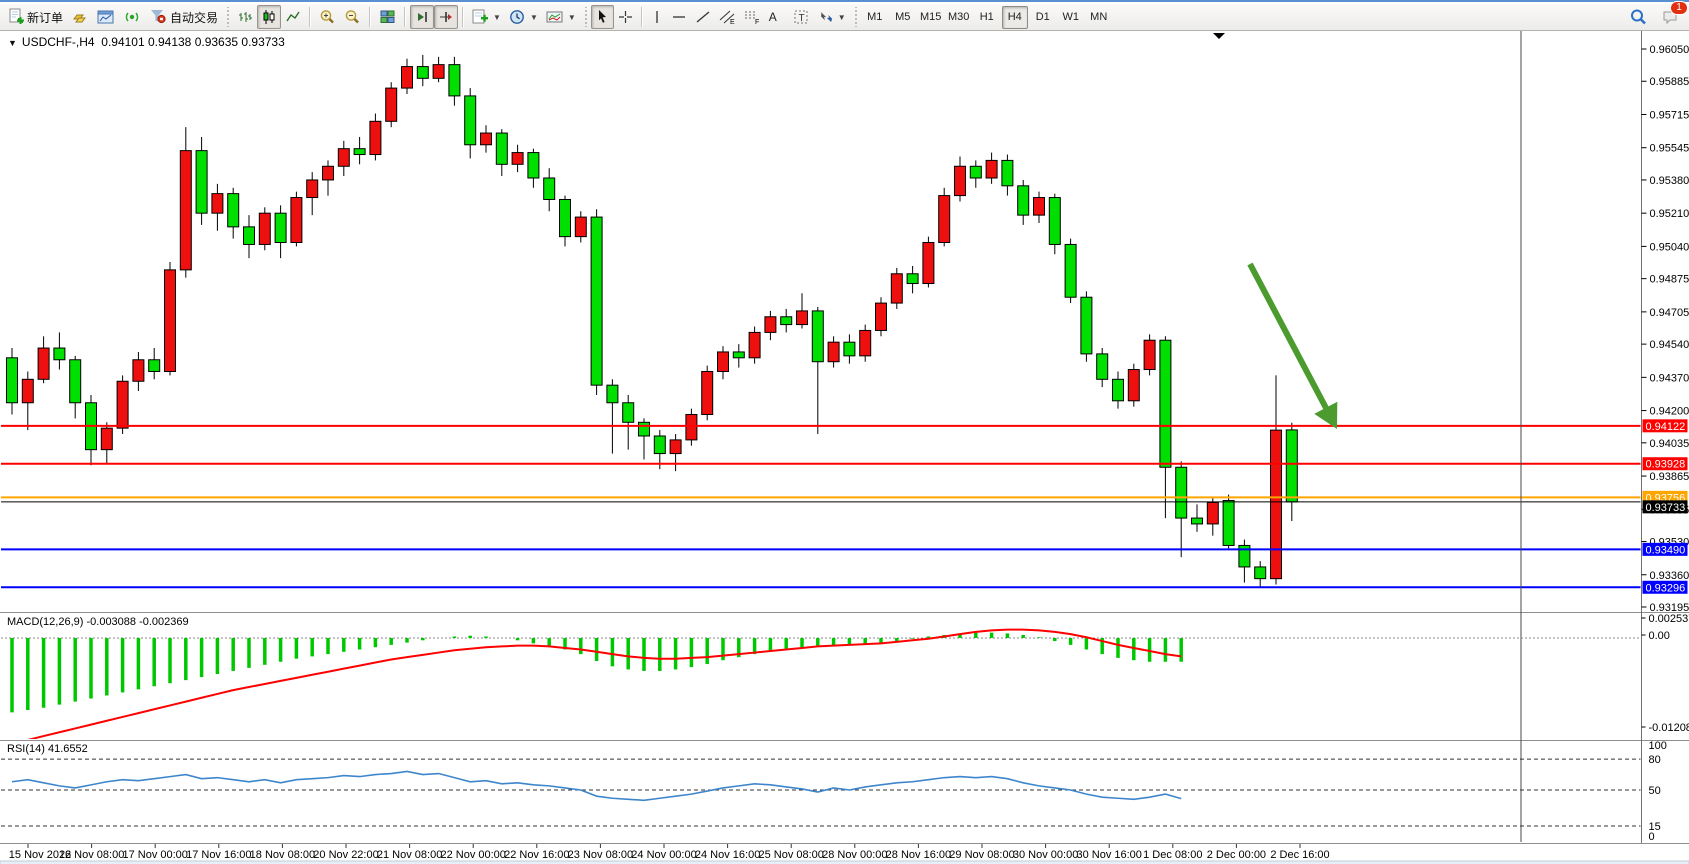  I want to click on gold-button, so click(80, 17).